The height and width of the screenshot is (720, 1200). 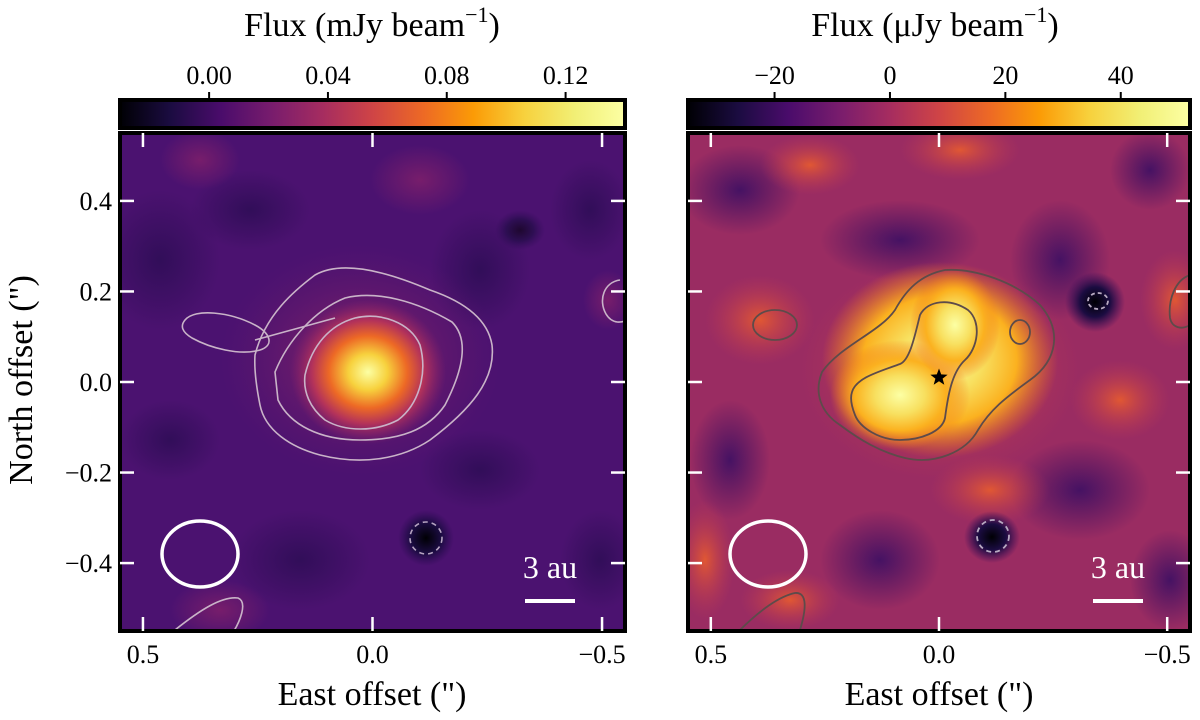 What do you see at coordinates (935, 23) in the screenshot?
I see `right-colorbar-label: Flux (μJy beam−1)` at bounding box center [935, 23].